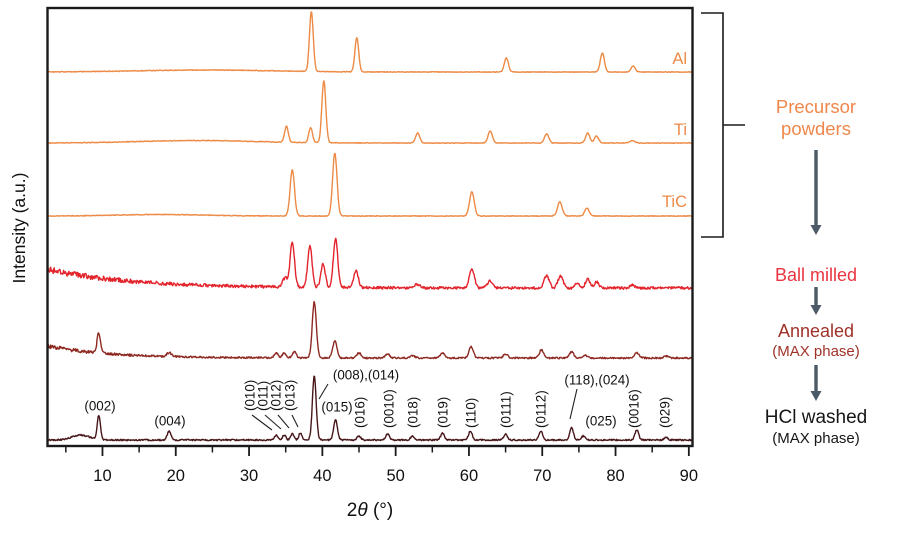  I want to click on trace-label-al: Al, so click(679, 59).